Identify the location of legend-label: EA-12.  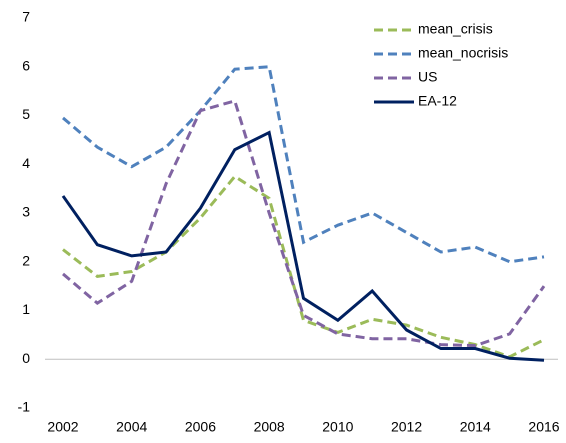
(437, 101).